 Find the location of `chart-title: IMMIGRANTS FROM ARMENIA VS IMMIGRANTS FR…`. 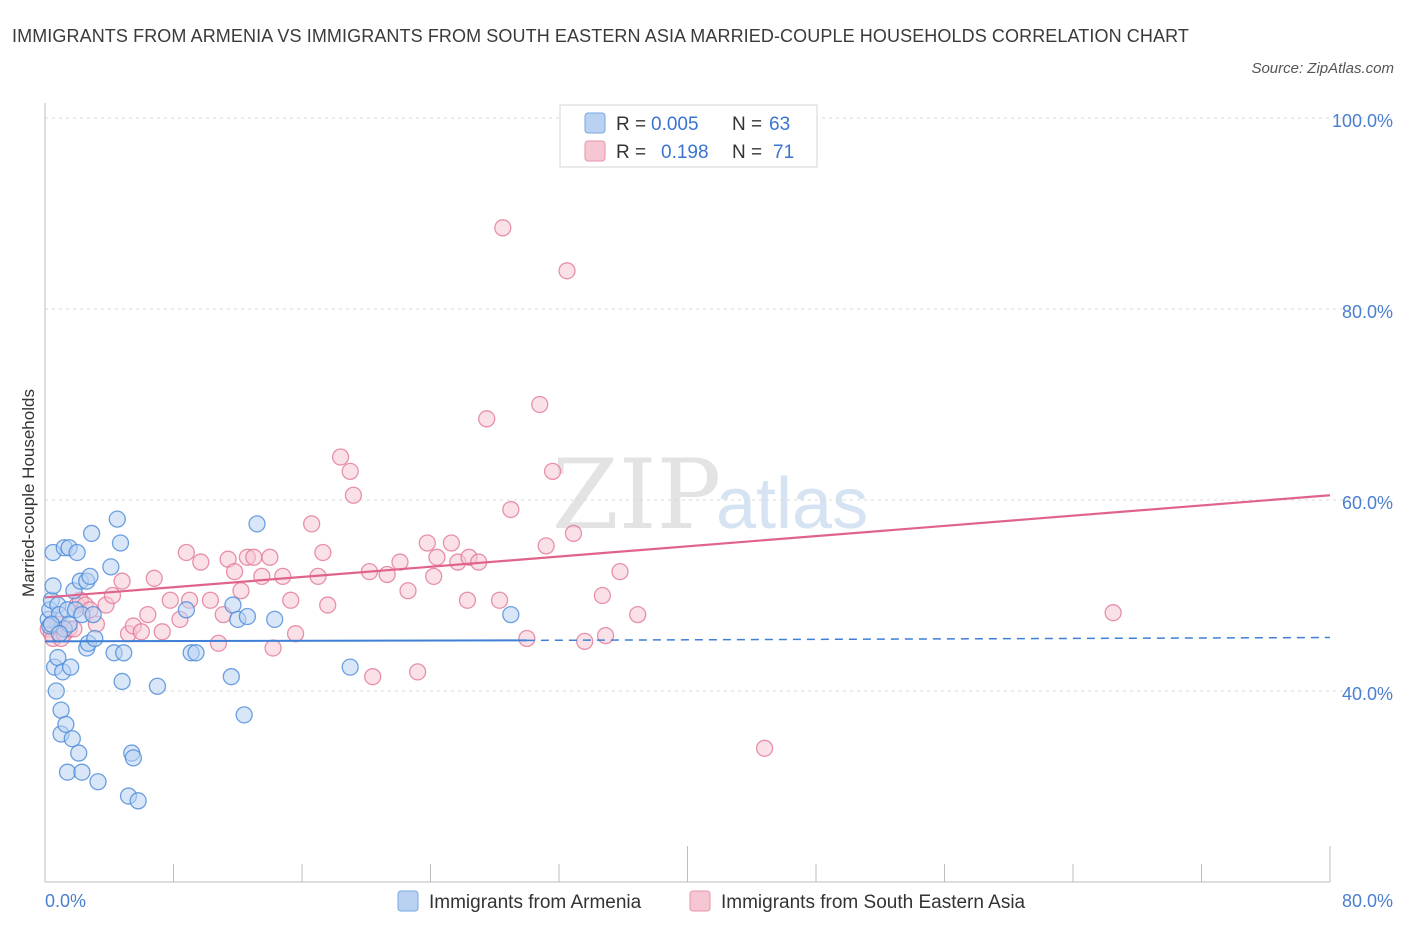

chart-title: IMMIGRANTS FROM ARMENIA VS IMMIGRANTS FR… is located at coordinates (600, 36).